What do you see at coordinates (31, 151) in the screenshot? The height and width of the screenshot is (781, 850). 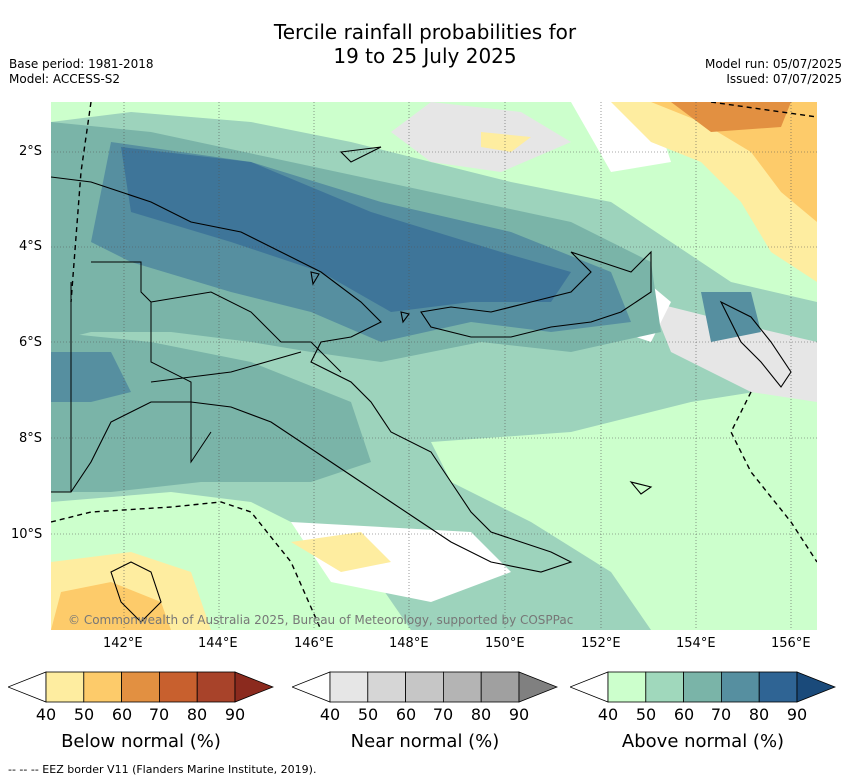 I see `lat-tick: 2°S` at bounding box center [31, 151].